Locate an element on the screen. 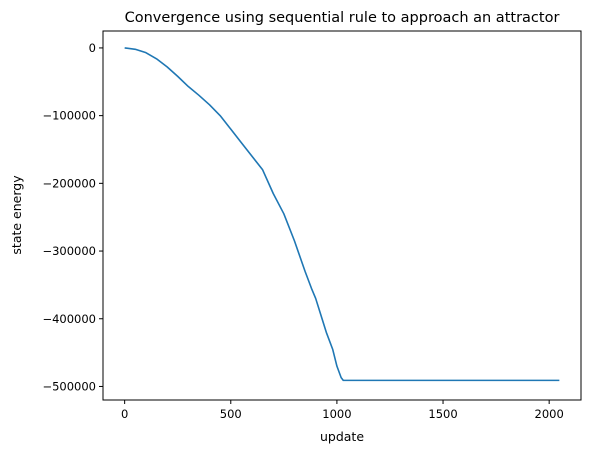 This screenshot has width=610, height=455. y-tick-label: −300000 is located at coordinates (69, 251).